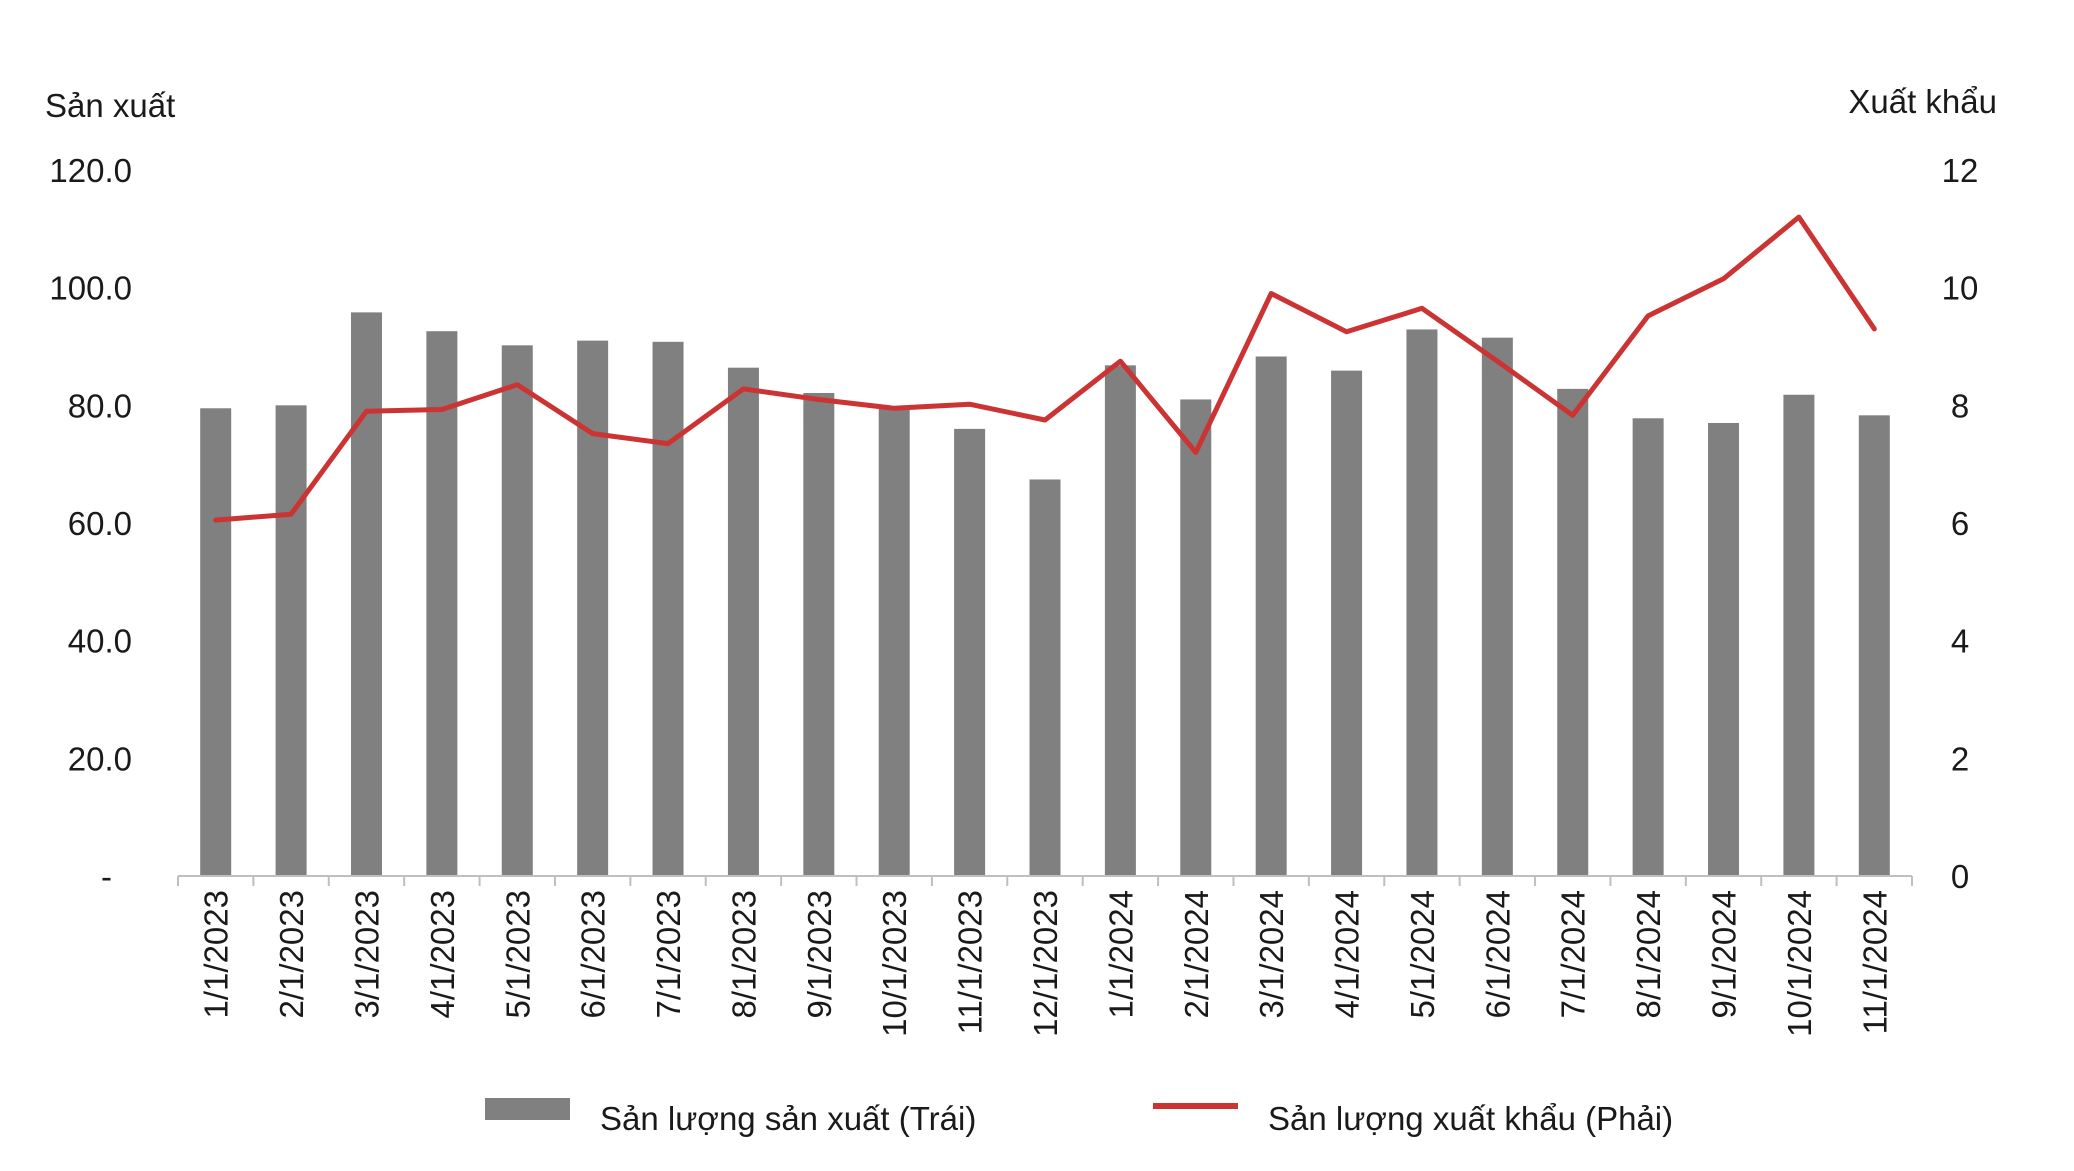 Image resolution: width=2074 pixels, height=1171 pixels. What do you see at coordinates (1573, 954) in the screenshot?
I see `x-tick-label: 7/1/2024` at bounding box center [1573, 954].